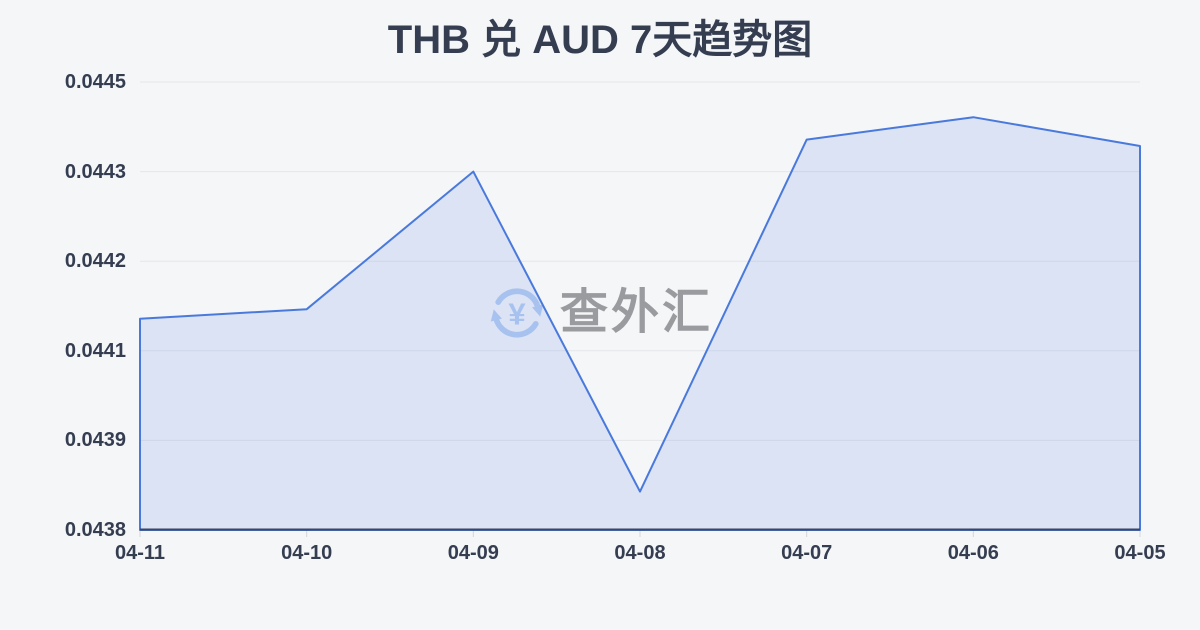 The height and width of the screenshot is (630, 1200). What do you see at coordinates (600, 40) in the screenshot?
I see `chart-title: THB 兑 AUD 7天趋势图` at bounding box center [600, 40].